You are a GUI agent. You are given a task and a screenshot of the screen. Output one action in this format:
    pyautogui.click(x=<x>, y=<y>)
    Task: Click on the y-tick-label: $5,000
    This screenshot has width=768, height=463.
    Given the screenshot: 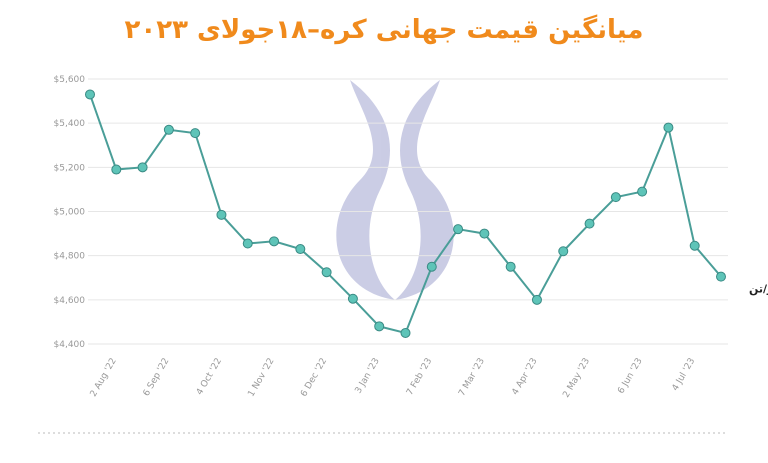 What is the action you would take?
    pyautogui.click(x=70, y=213)
    